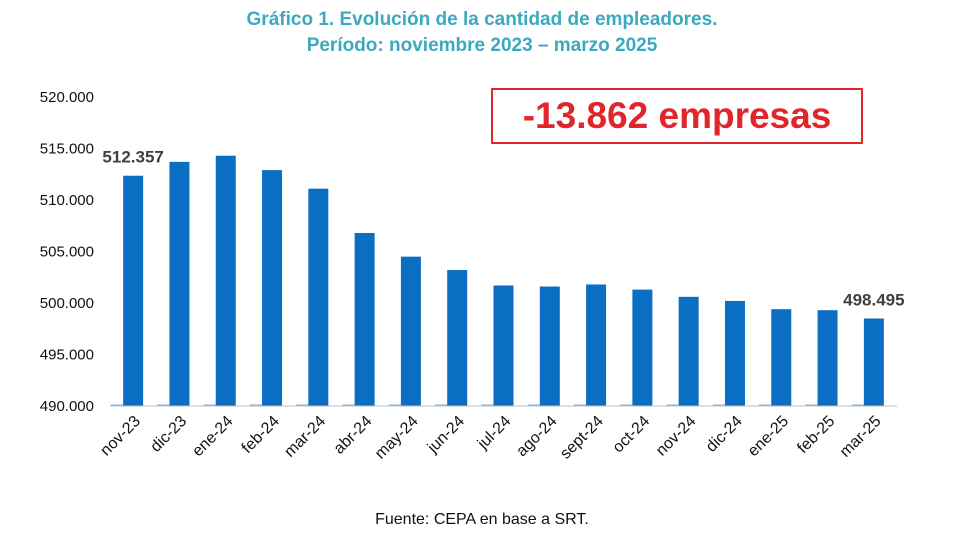 The height and width of the screenshot is (547, 964). What do you see at coordinates (724, 434) in the screenshot?
I see `x-tick-label: dic-24` at bounding box center [724, 434].